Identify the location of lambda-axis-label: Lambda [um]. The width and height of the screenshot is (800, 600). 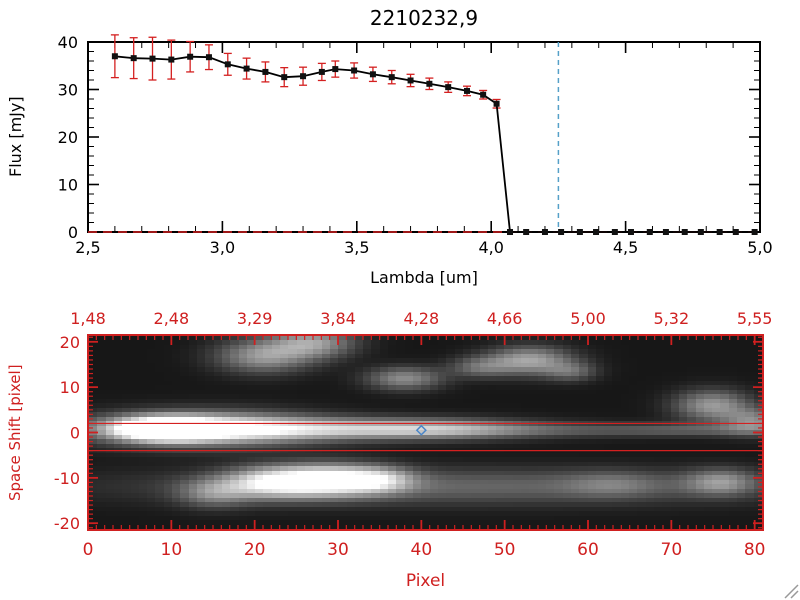
(424, 277).